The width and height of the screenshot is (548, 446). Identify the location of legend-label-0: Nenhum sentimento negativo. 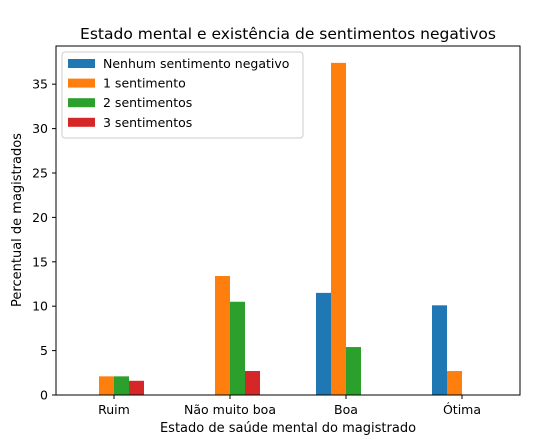
(196, 63).